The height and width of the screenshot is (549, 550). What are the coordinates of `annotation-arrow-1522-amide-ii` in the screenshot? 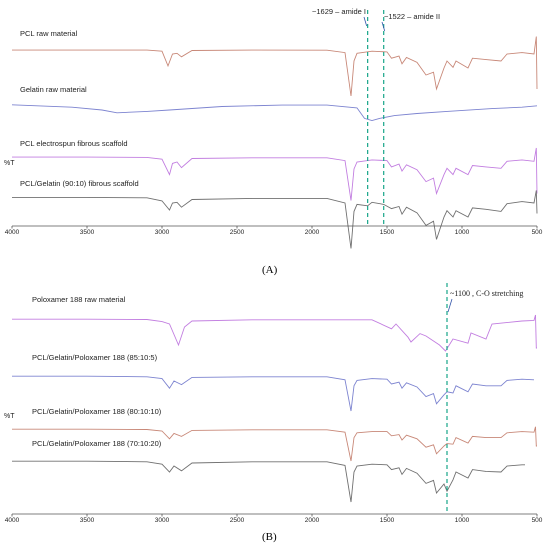 It's located at (383, 26).